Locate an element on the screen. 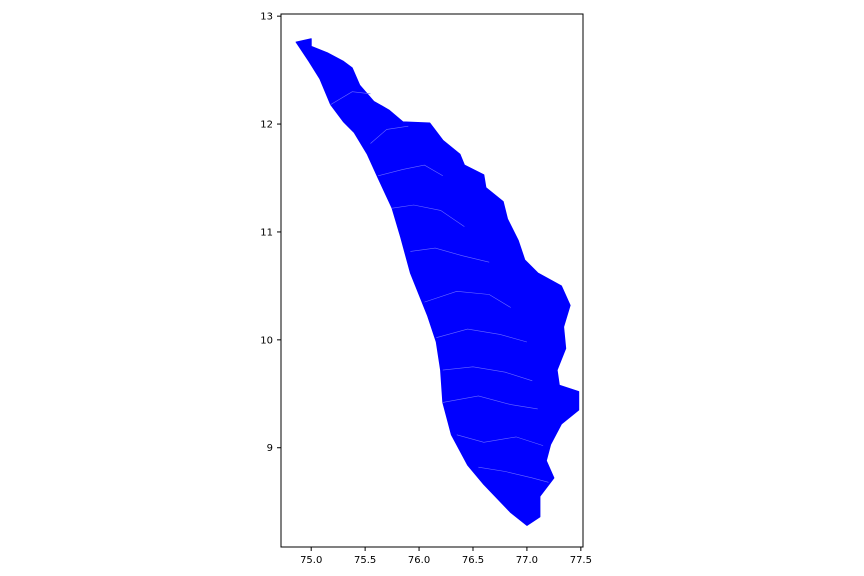 The width and height of the screenshot is (864, 576). y-tick-label: 11 is located at coordinates (266, 232).